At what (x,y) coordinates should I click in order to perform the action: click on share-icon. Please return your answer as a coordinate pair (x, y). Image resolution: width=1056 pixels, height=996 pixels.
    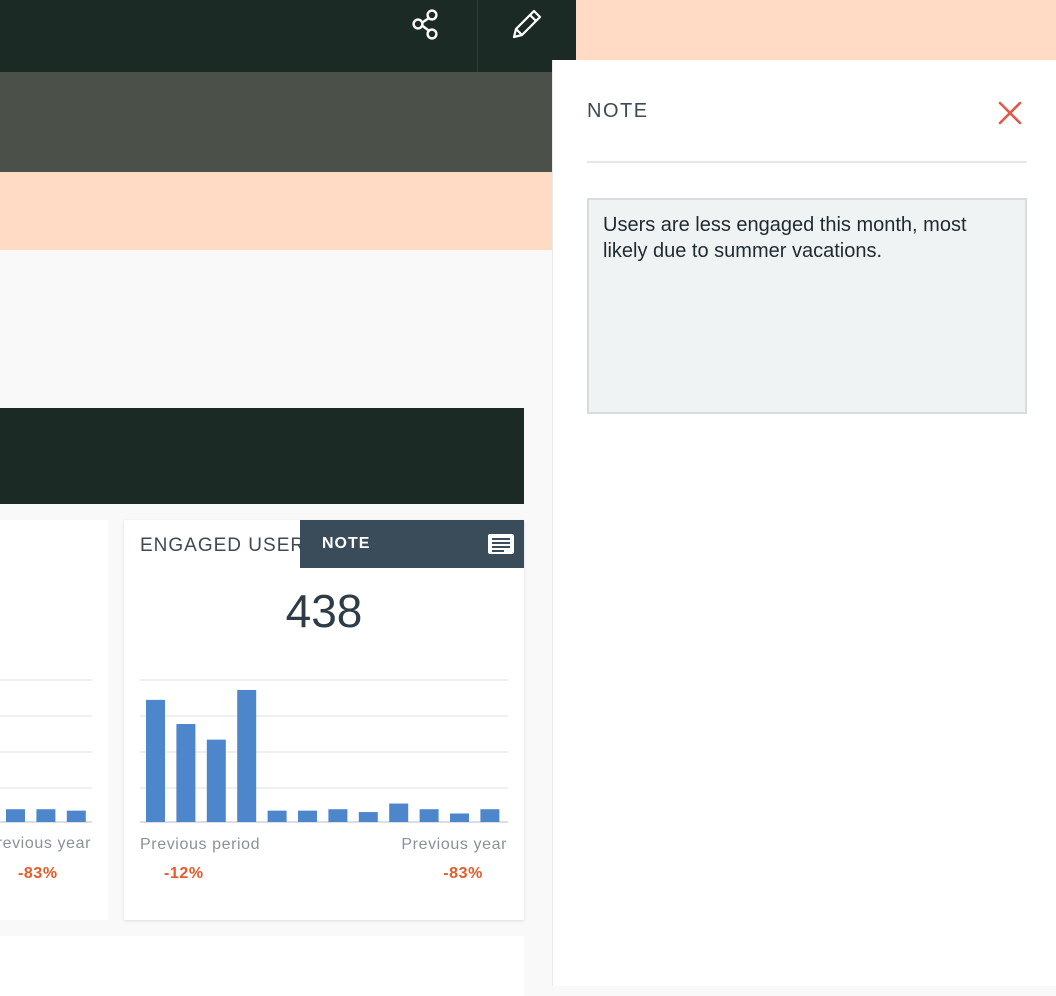
    Looking at the image, I should click on (425, 24).